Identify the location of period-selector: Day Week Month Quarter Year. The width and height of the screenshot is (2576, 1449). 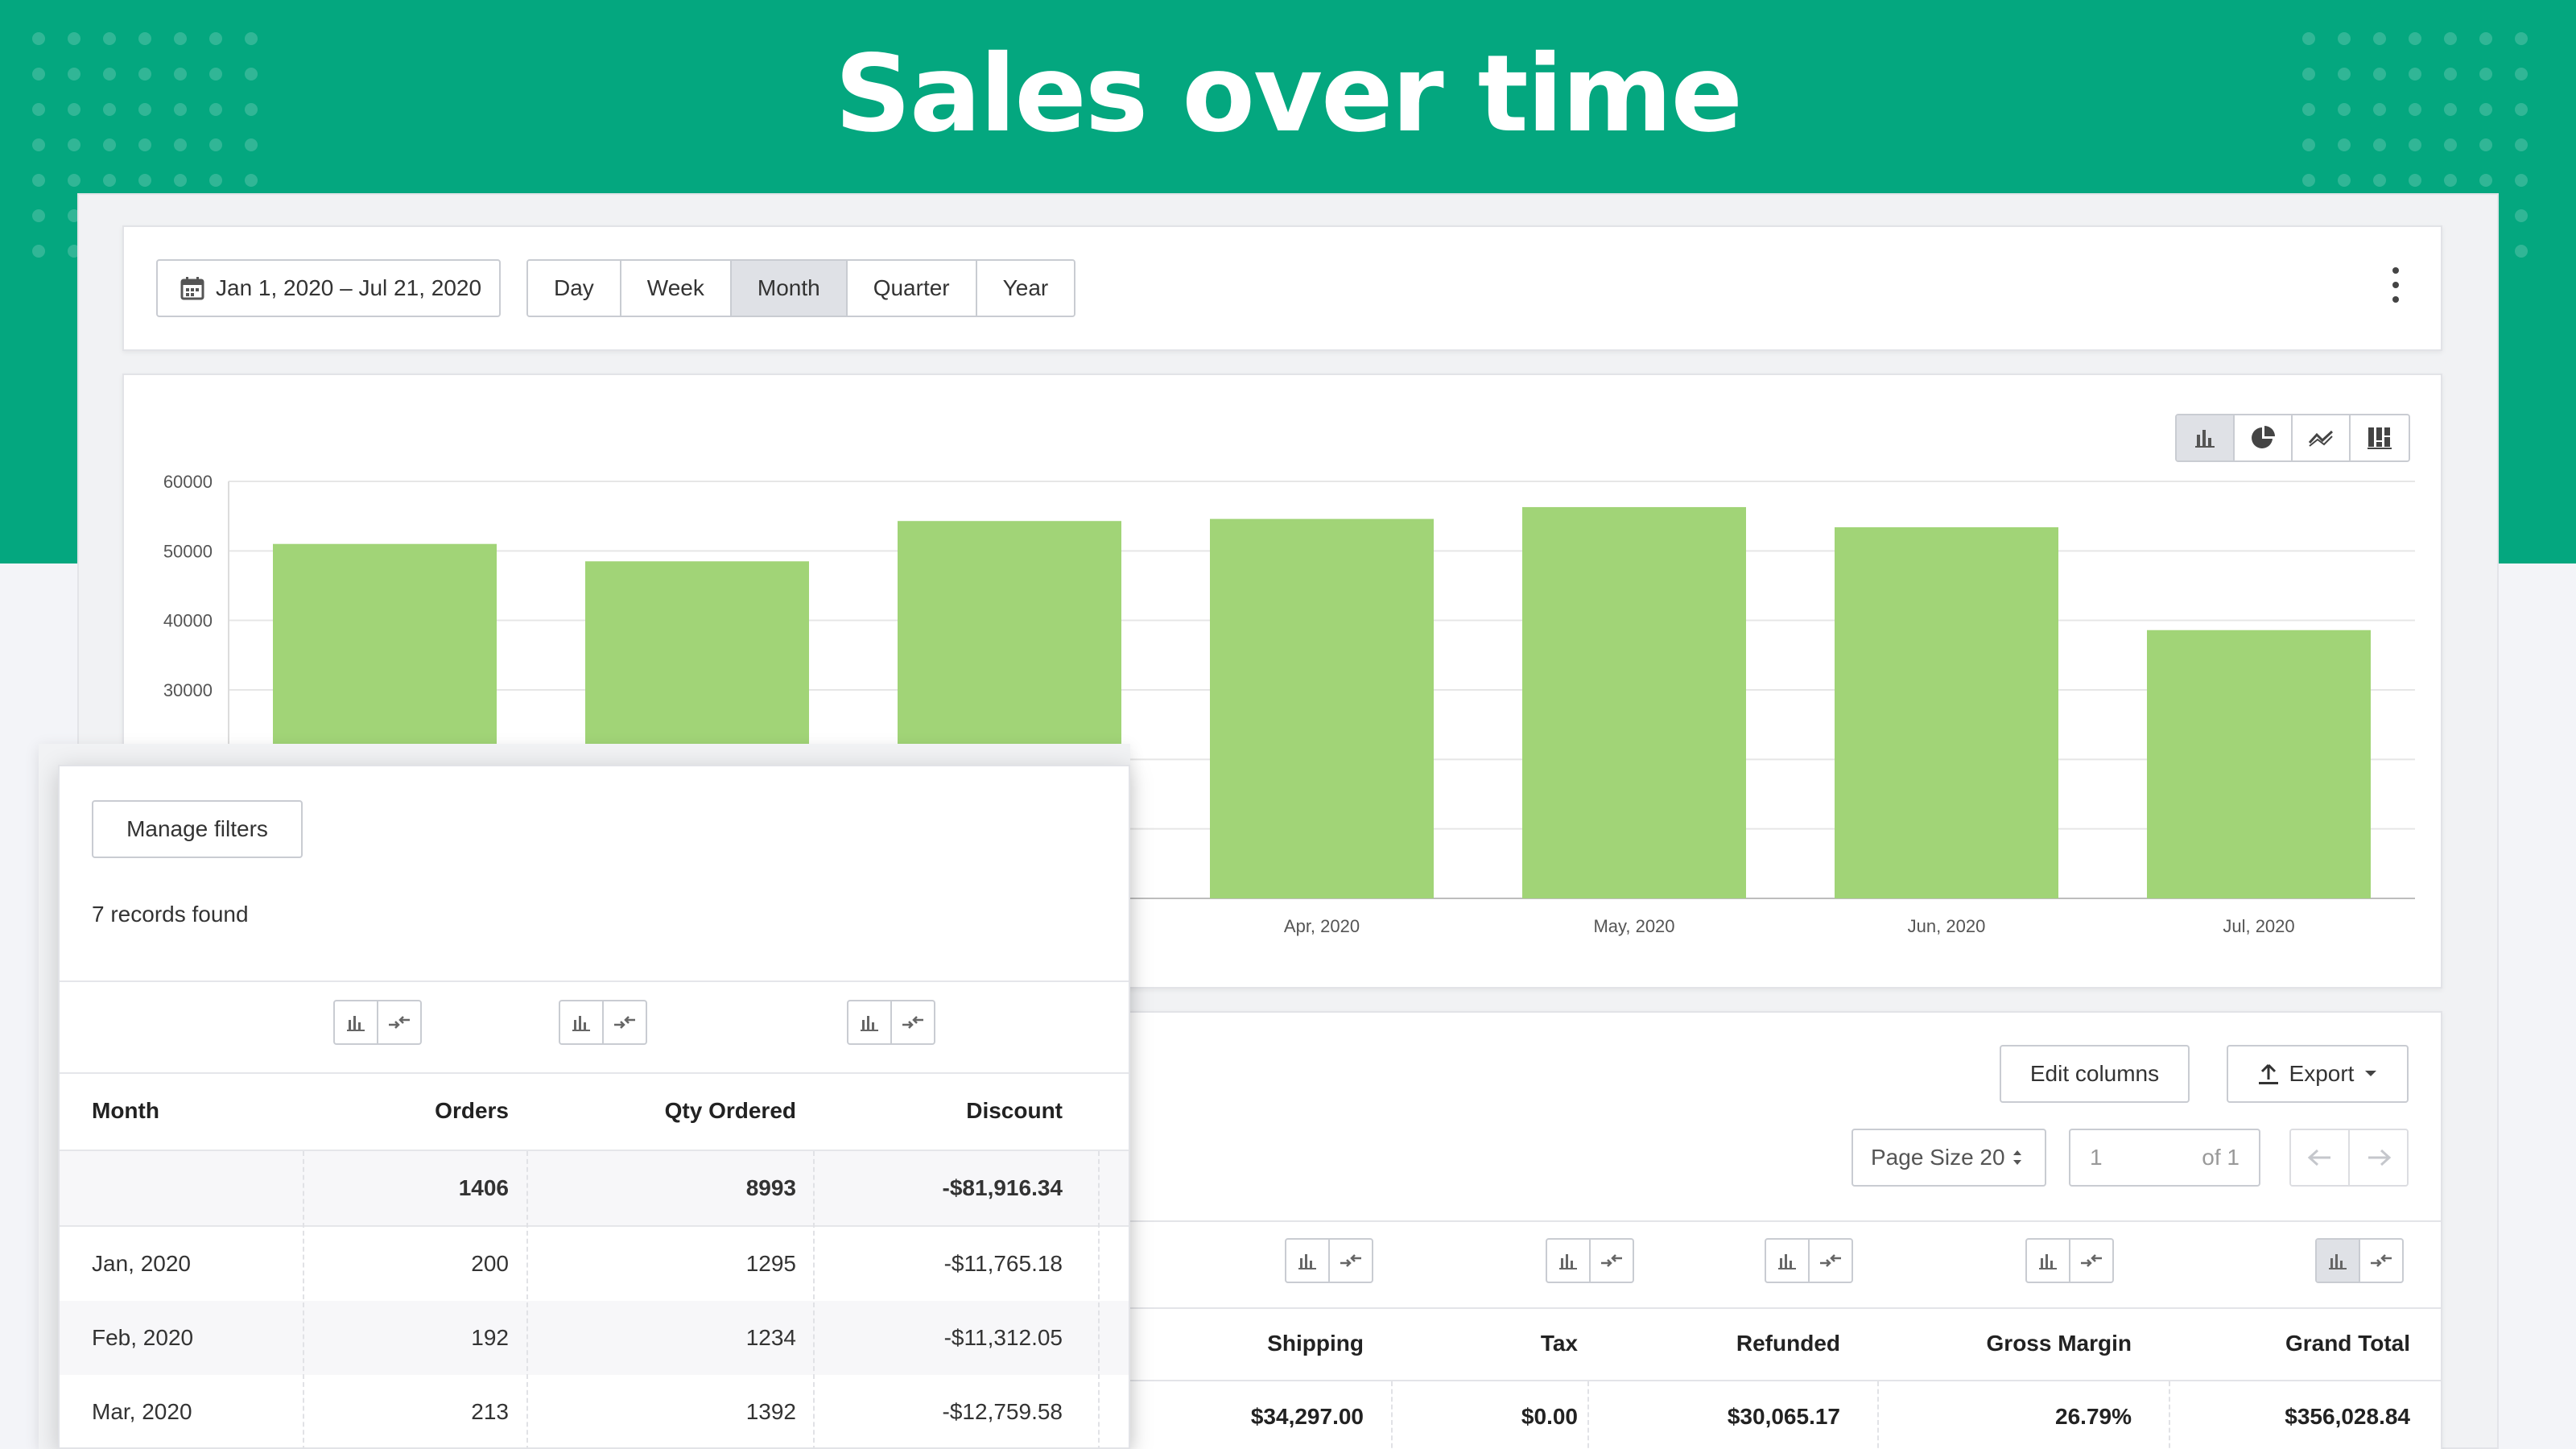
(801, 288).